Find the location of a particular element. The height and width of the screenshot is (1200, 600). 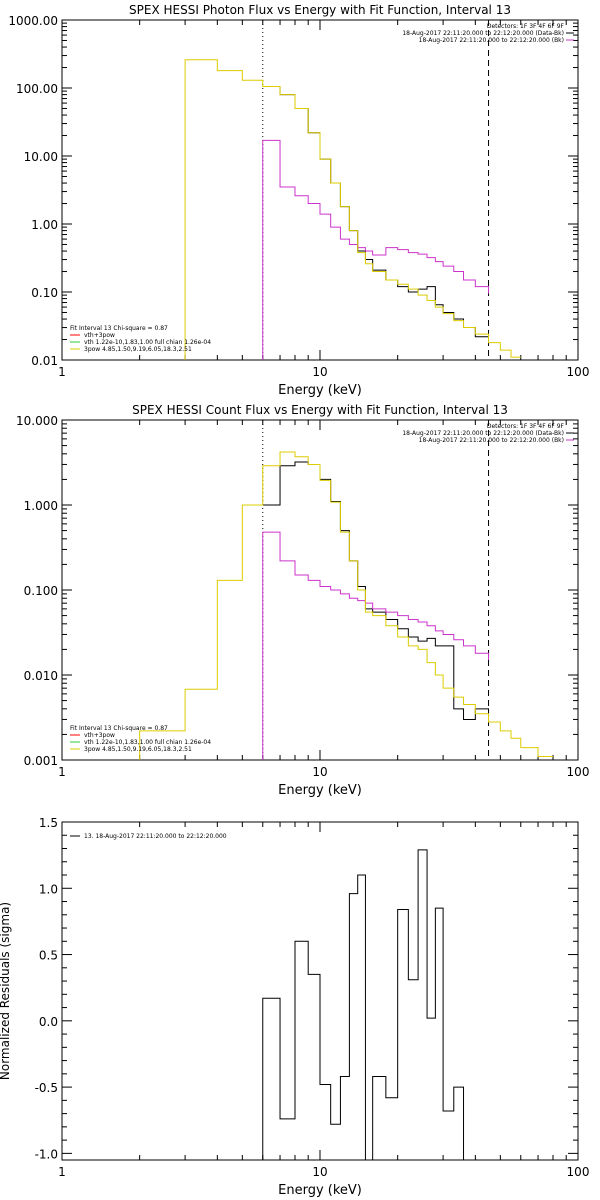

y-tick-label: 1.000 is located at coordinates (41, 506).